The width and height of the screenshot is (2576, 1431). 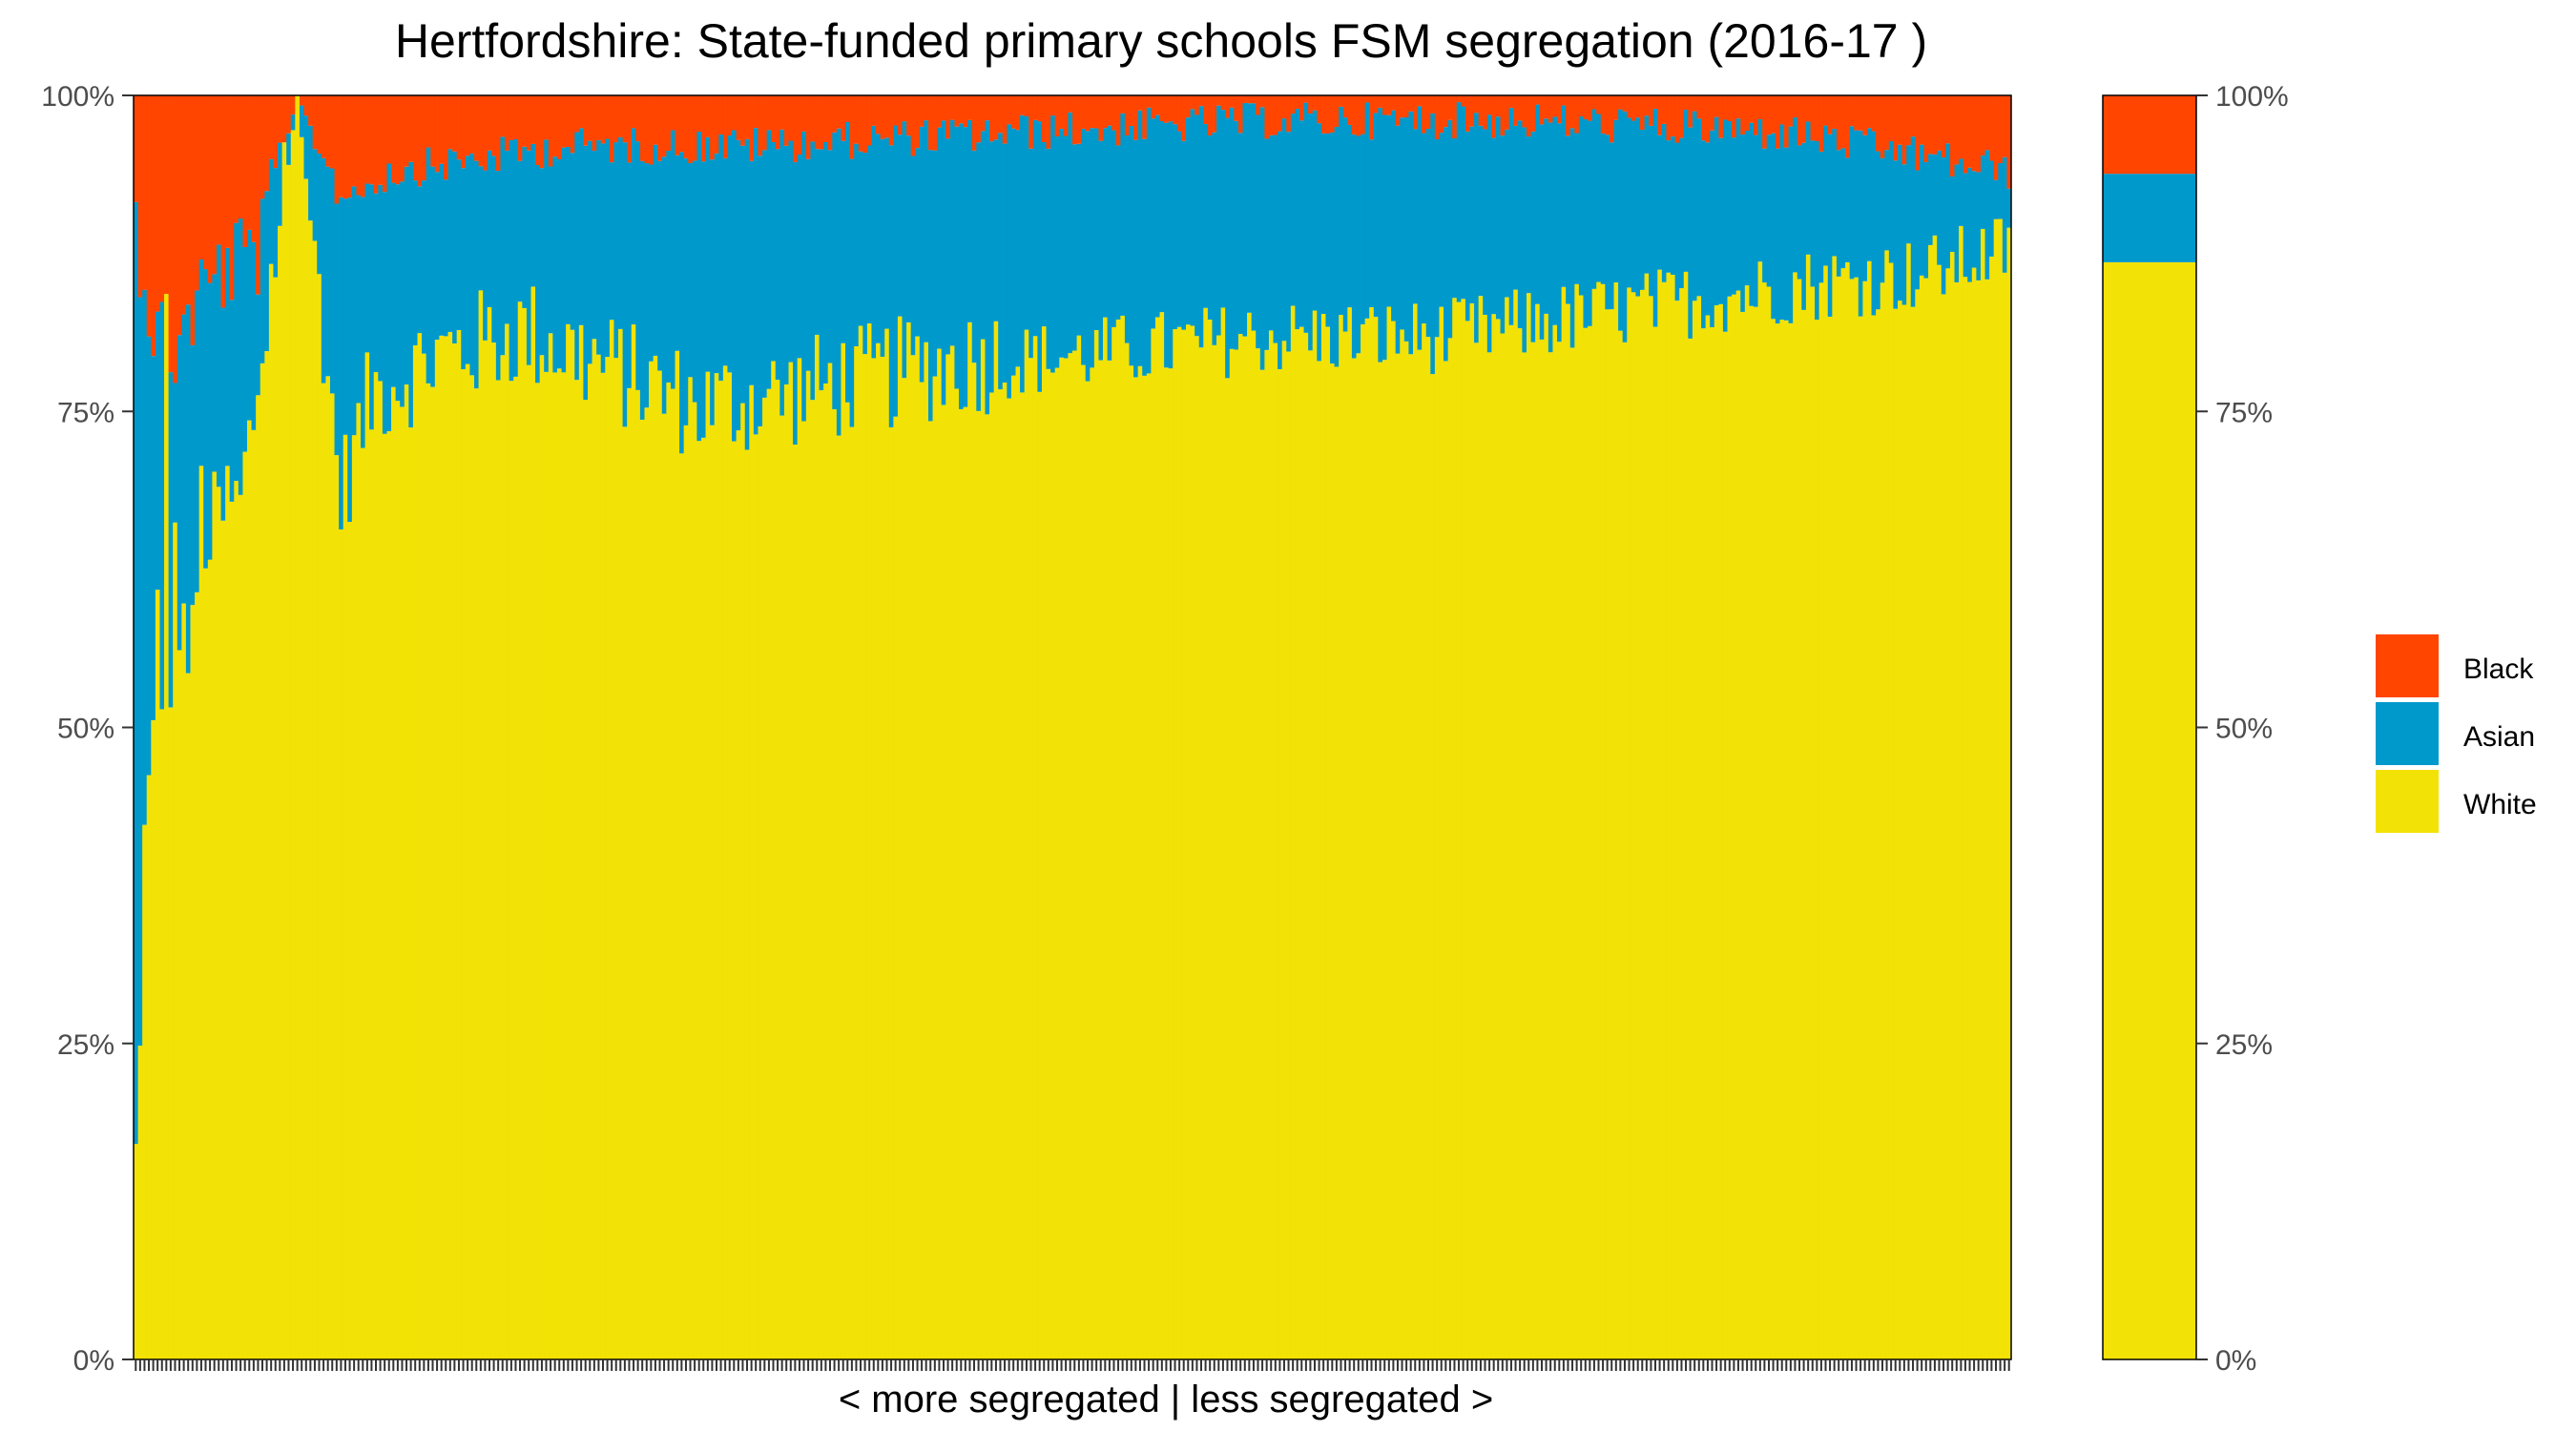 What do you see at coordinates (2242, 729) in the screenshot?
I see `y-axis-right: 0% 25% 50% 75% 100%` at bounding box center [2242, 729].